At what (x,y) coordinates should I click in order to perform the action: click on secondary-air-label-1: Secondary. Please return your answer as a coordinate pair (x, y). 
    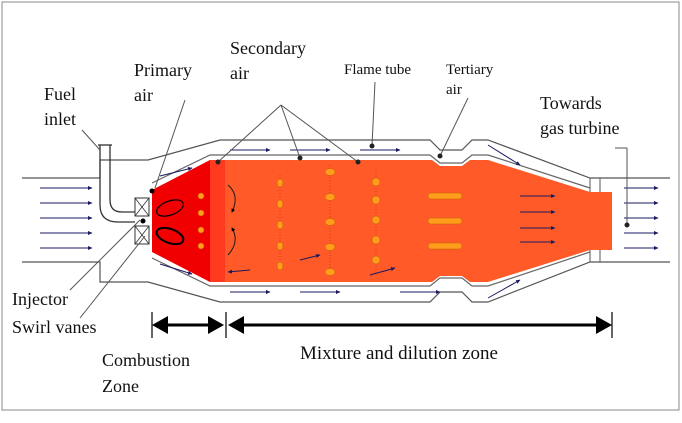
    Looking at the image, I should click on (268, 48).